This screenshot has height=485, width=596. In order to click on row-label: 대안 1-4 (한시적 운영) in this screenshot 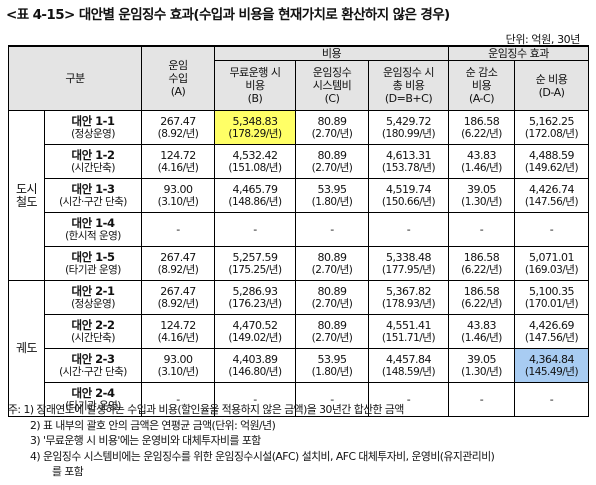, I will do `click(93, 229)`.